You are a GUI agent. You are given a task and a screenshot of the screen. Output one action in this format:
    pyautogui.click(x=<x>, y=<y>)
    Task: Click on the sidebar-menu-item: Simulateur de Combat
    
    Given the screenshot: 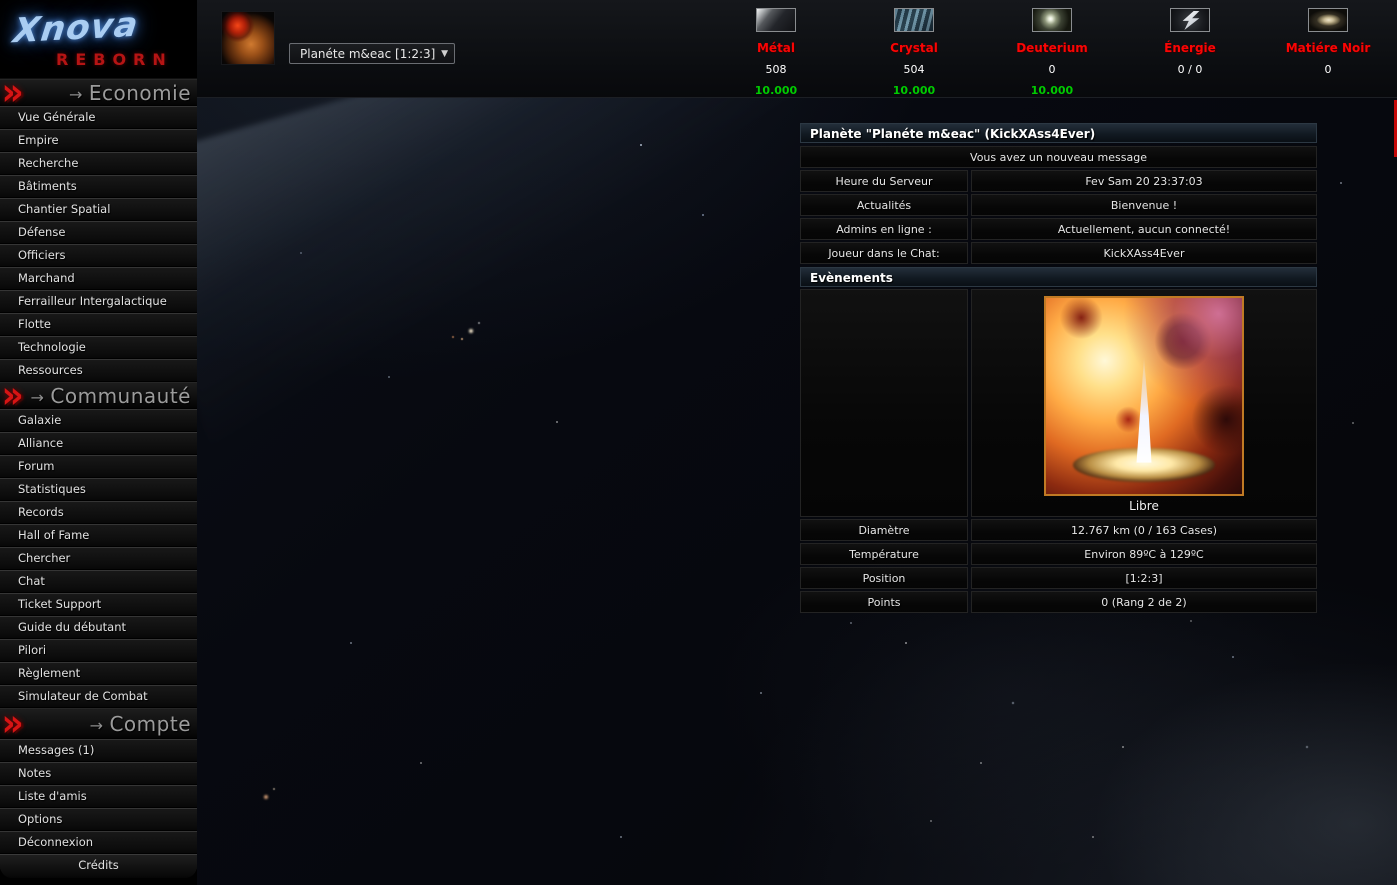 What is the action you would take?
    pyautogui.click(x=98, y=696)
    